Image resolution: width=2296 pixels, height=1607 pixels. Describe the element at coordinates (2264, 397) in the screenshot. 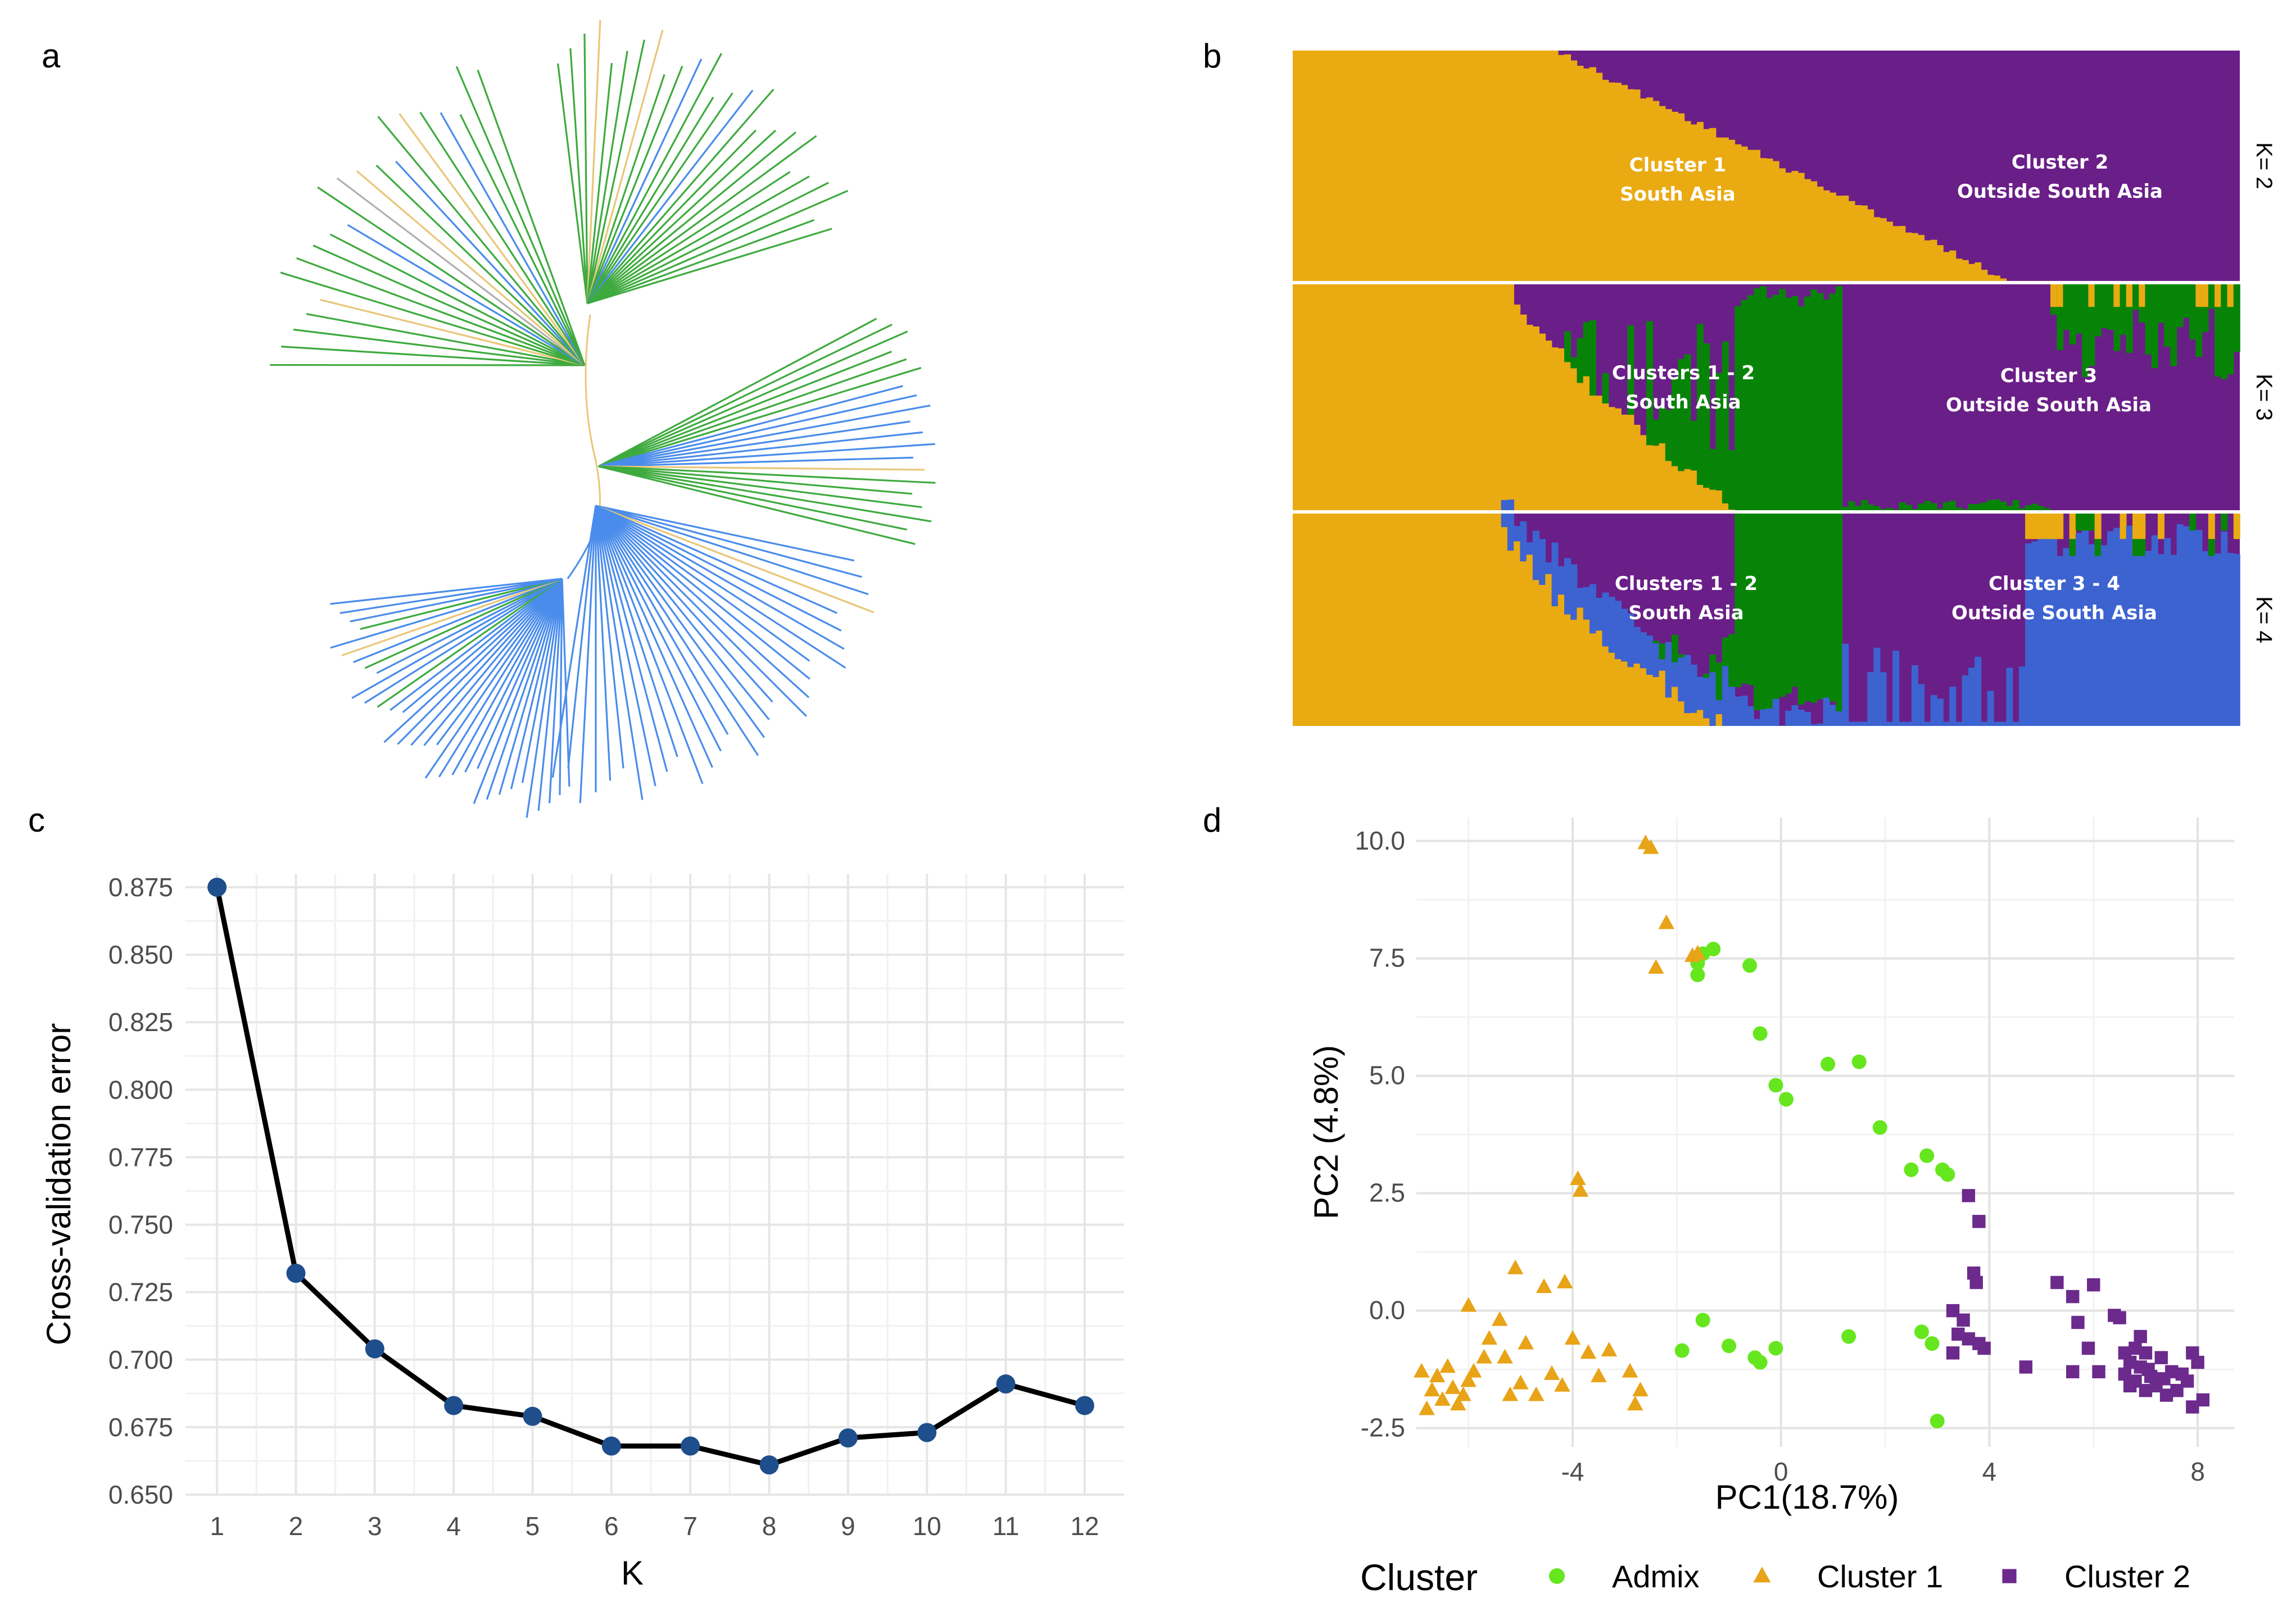

I see `k-label: K= 3` at that location.